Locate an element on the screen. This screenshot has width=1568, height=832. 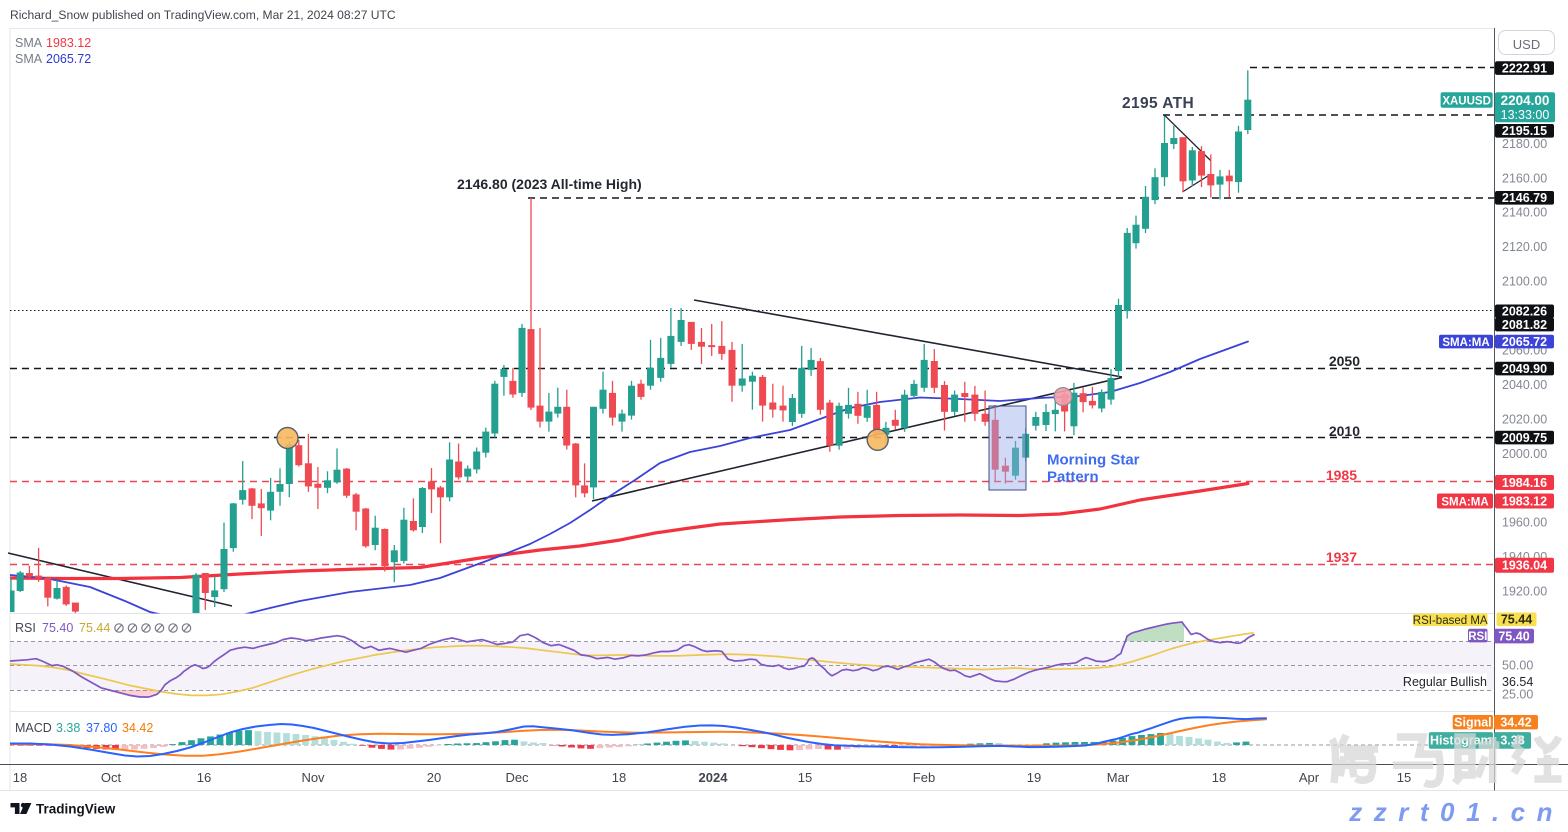
svg-text: 2146.80 (2023 All-time High) is located at coordinates (549, 184).